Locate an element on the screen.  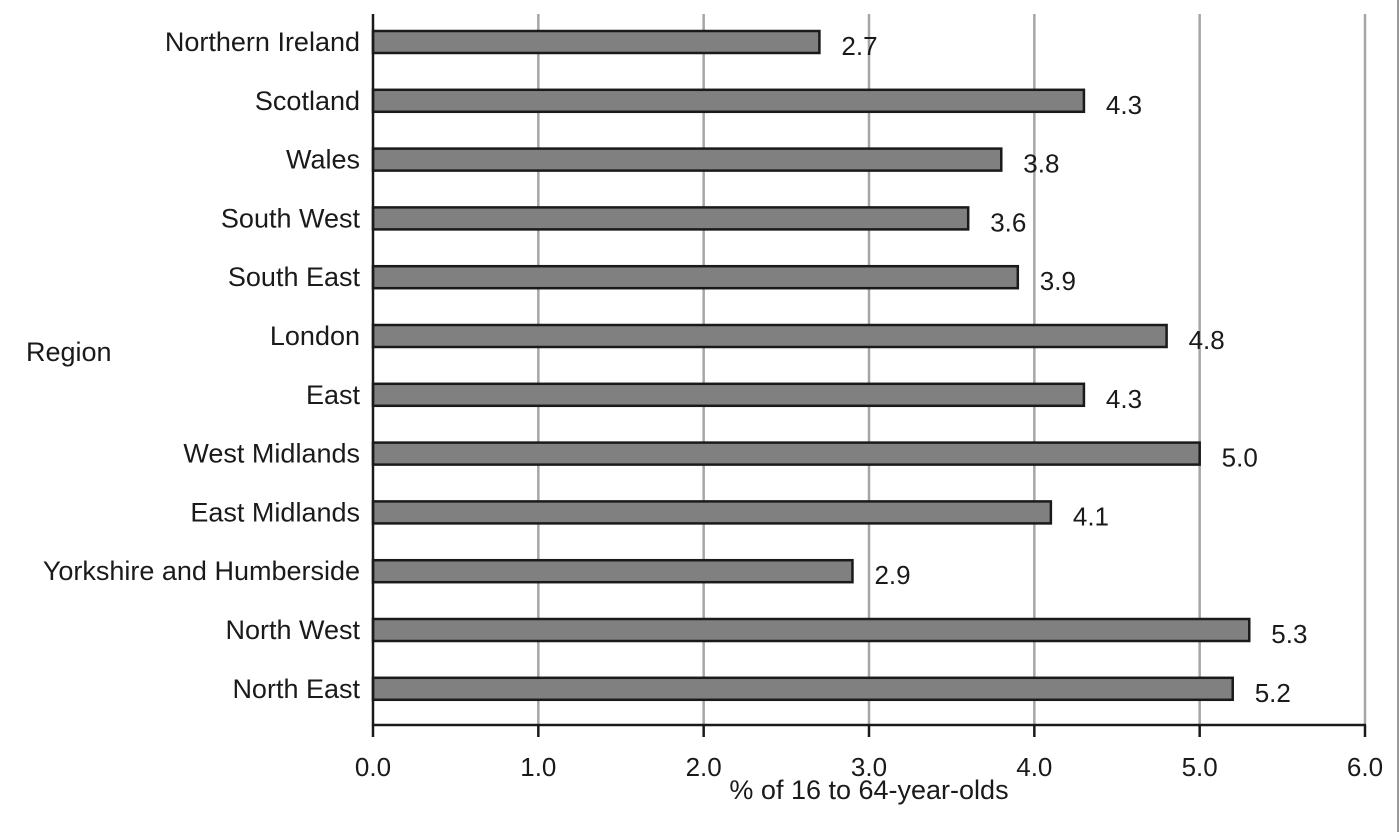
value-label: 5.0 is located at coordinates (1240, 458).